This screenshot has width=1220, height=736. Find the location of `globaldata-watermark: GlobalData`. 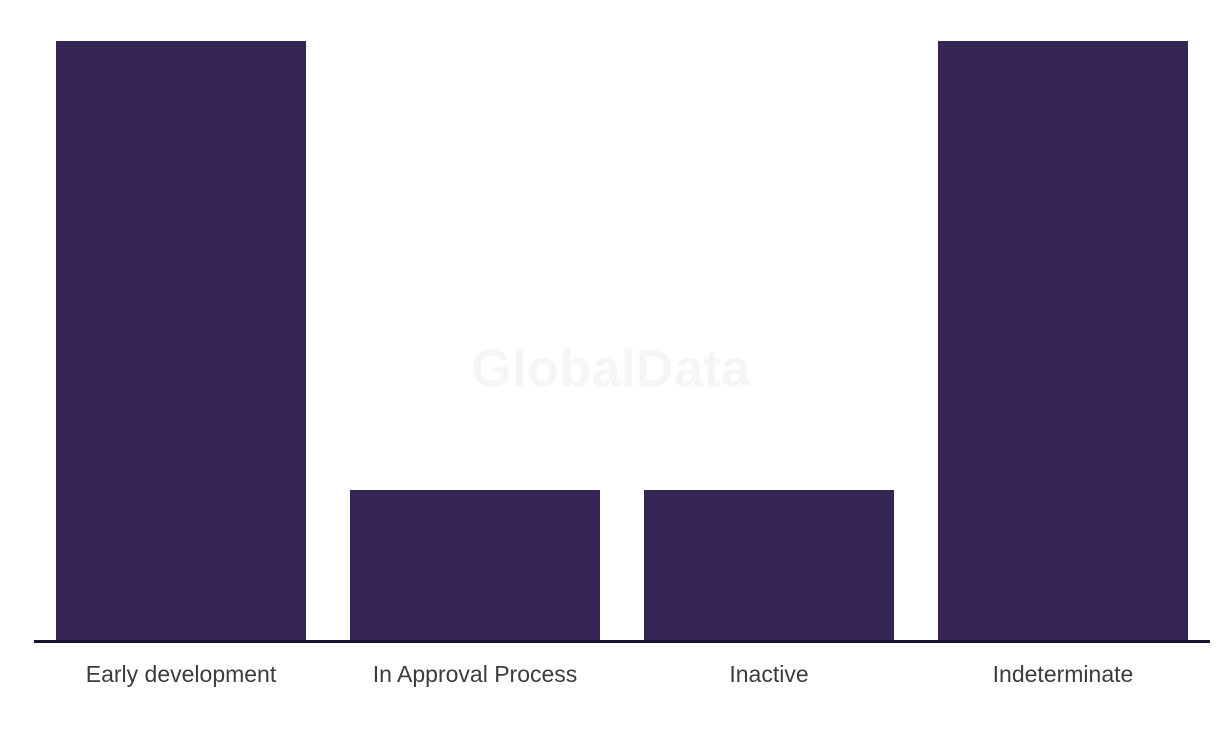

globaldata-watermark: GlobalData is located at coordinates (611, 369).